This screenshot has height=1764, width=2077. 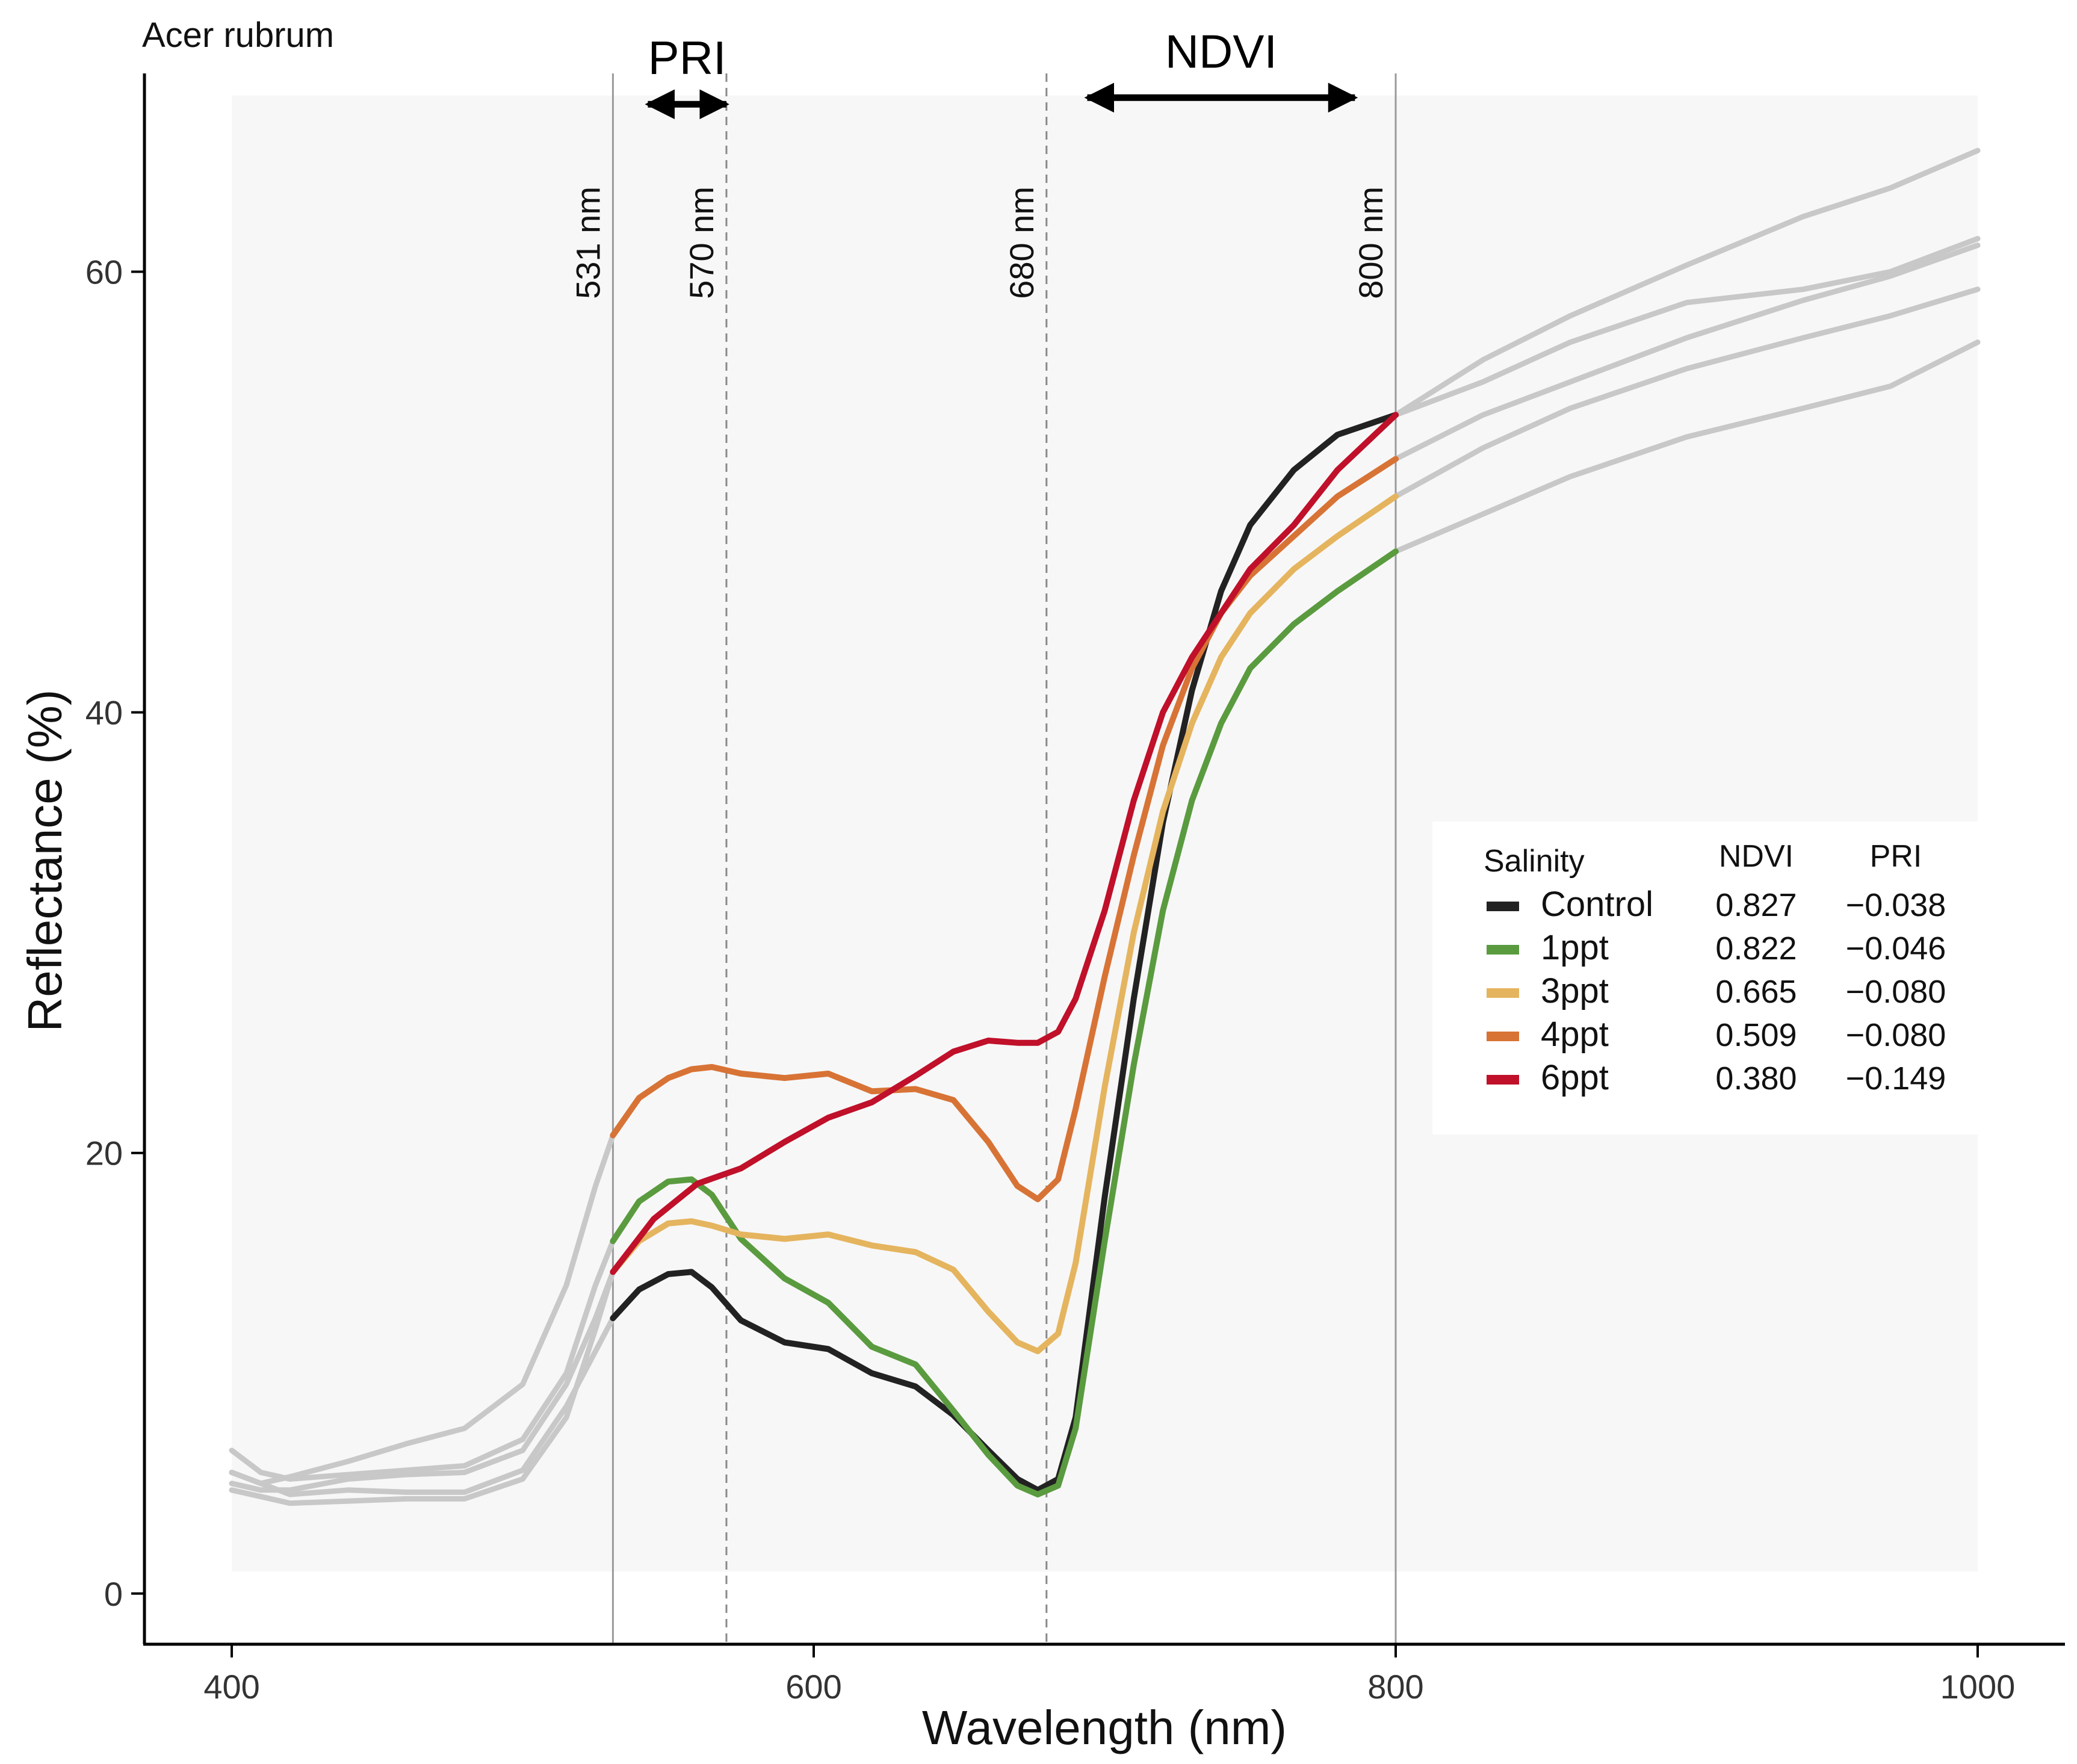 What do you see at coordinates (1756, 1078) in the screenshot?
I see `legend-ndvi-6ppt: 0.380` at bounding box center [1756, 1078].